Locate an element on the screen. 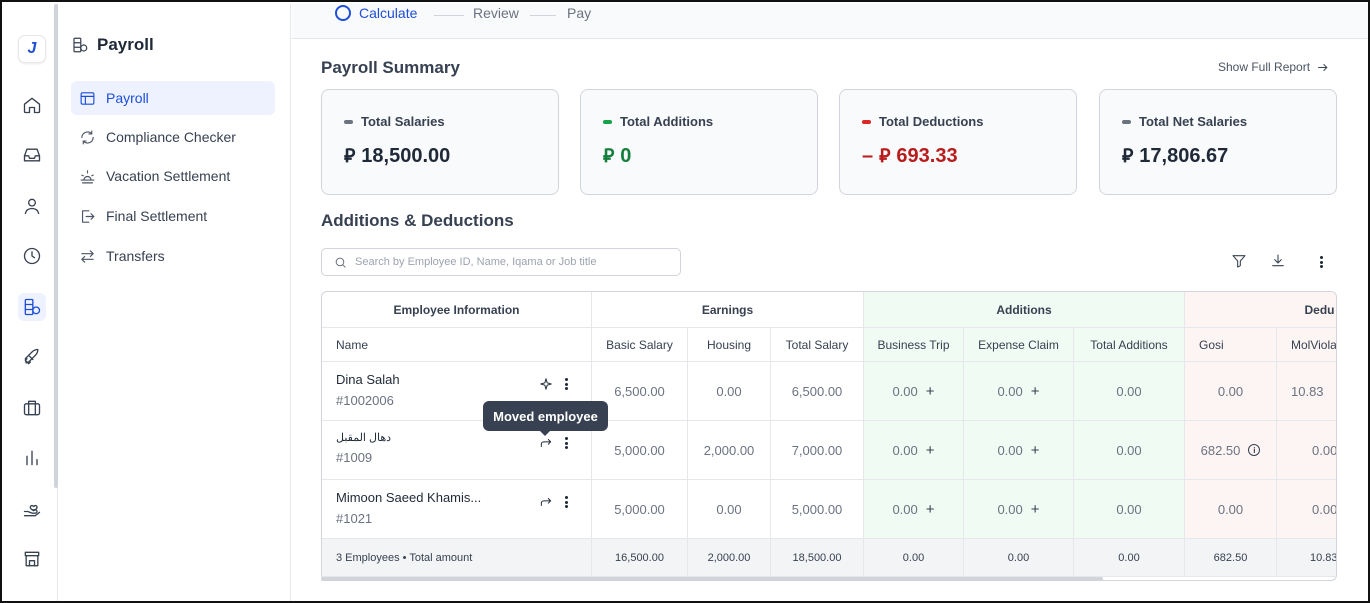 Image resolution: width=1370 pixels, height=603 pixels. footer-basic-salary: 16,500.00 is located at coordinates (640, 558).